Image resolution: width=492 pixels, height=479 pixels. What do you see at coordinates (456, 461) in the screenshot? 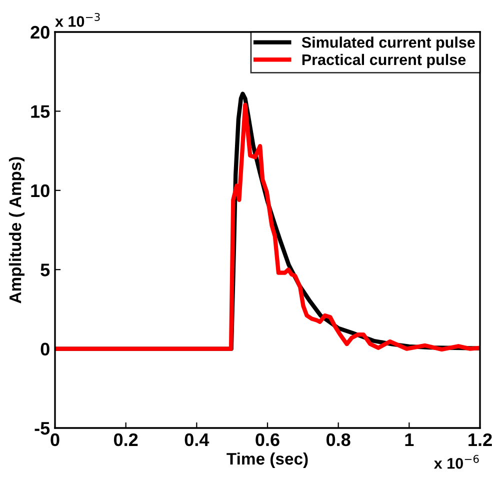
I see `text: x 10$^{−6}$` at bounding box center [456, 461].